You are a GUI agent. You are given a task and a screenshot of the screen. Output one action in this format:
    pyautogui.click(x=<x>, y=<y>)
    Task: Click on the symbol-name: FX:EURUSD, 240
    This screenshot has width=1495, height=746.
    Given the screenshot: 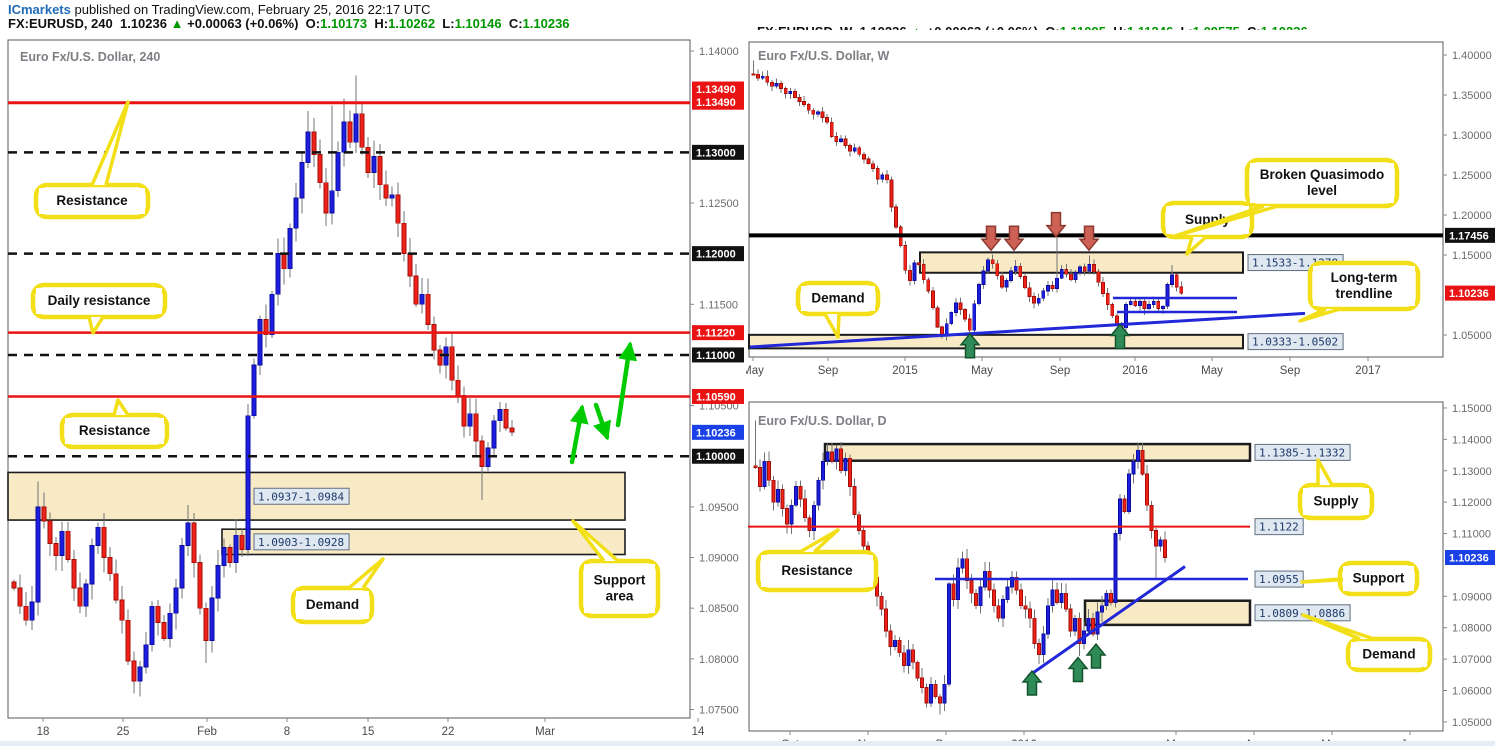 What is the action you would take?
    pyautogui.click(x=60, y=23)
    